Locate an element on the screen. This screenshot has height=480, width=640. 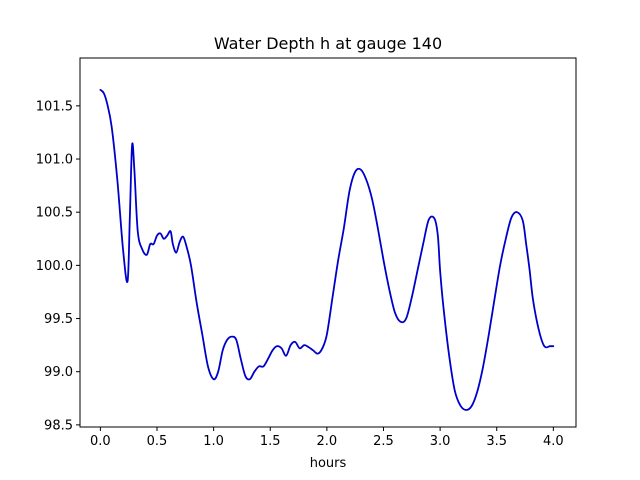
chart-title: Water Depth h at gauge 140 is located at coordinates (328, 43).